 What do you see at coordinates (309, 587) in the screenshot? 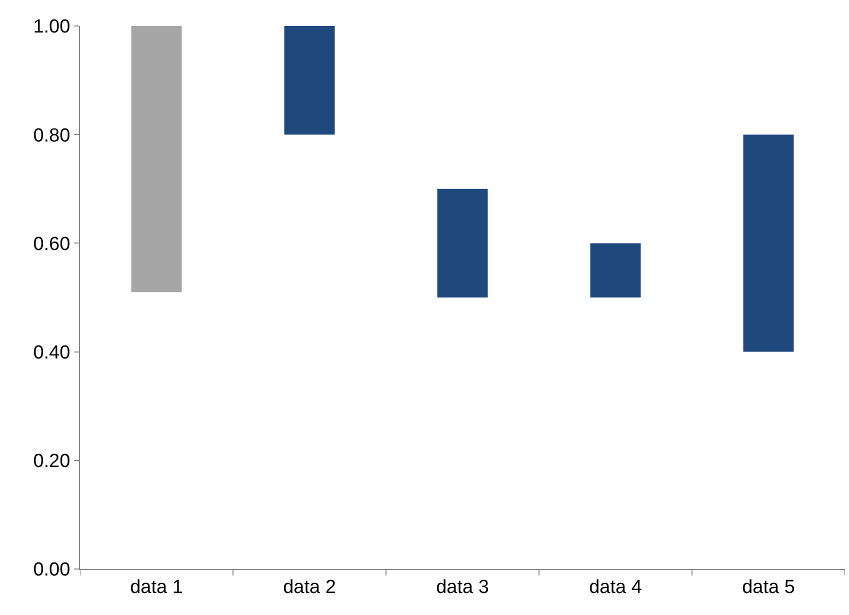
I see `x-tick-label: data 2` at bounding box center [309, 587].